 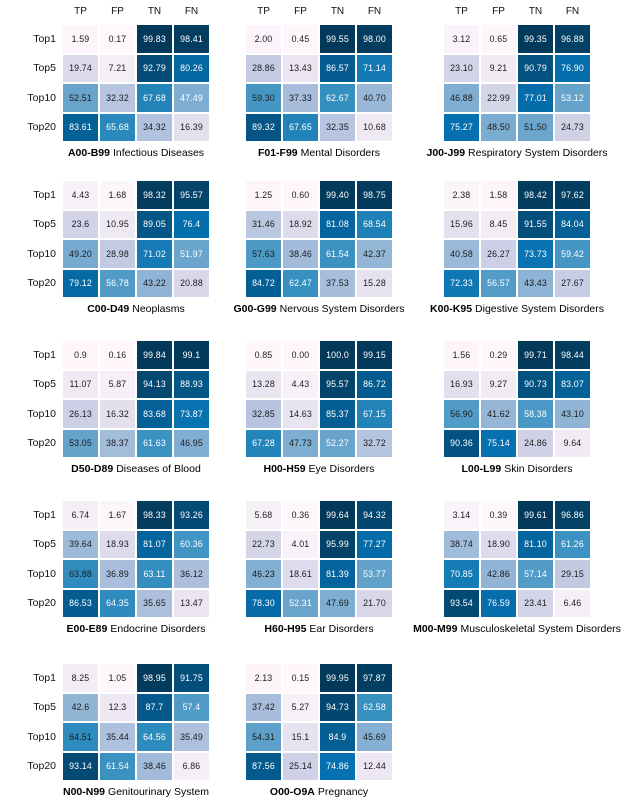 What do you see at coordinates (572, 384) in the screenshot?
I see `cell-L00-L99-Top5-FN: 83.07` at bounding box center [572, 384].